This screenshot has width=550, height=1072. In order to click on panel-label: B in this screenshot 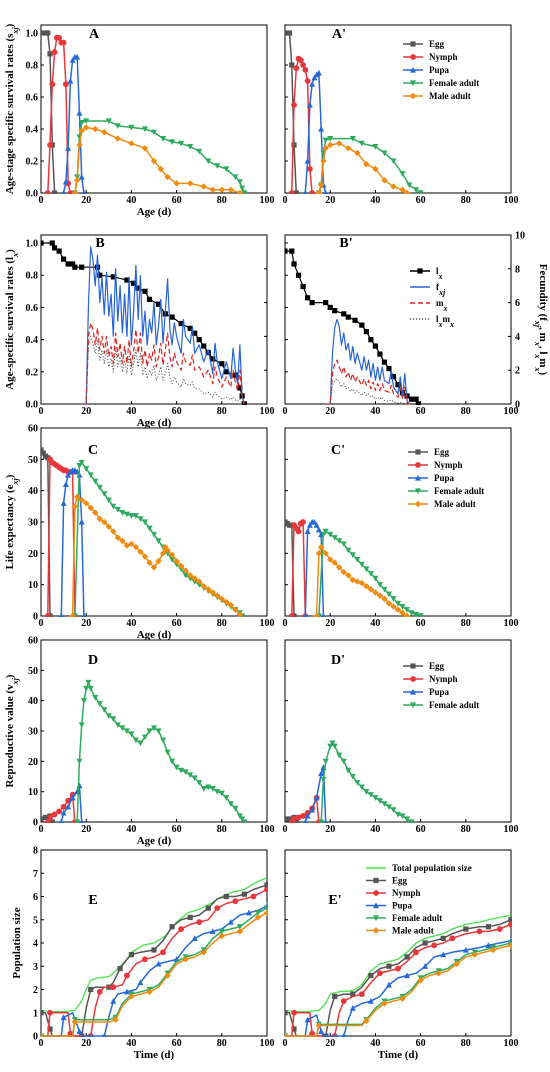, I will do `click(99, 243)`.